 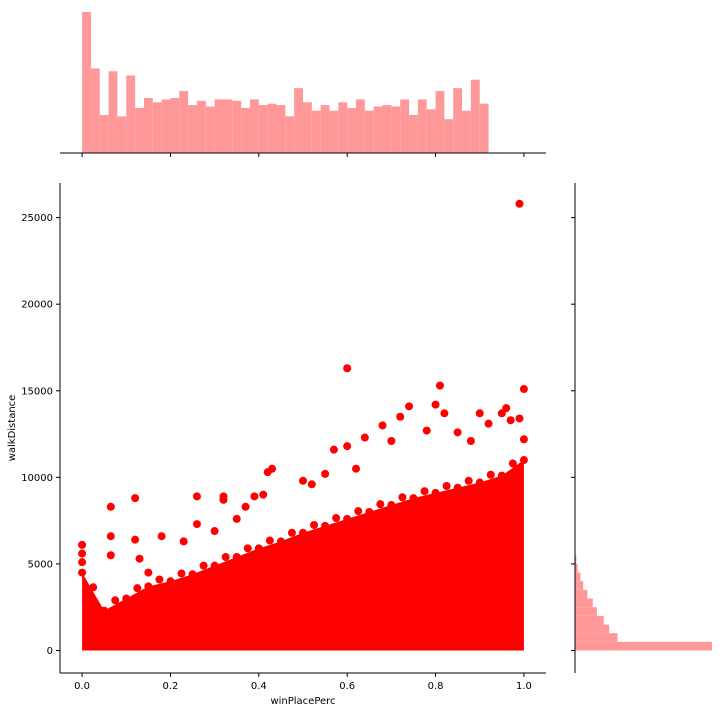 I want to click on y-tick-label: 15000, so click(x=37, y=391).